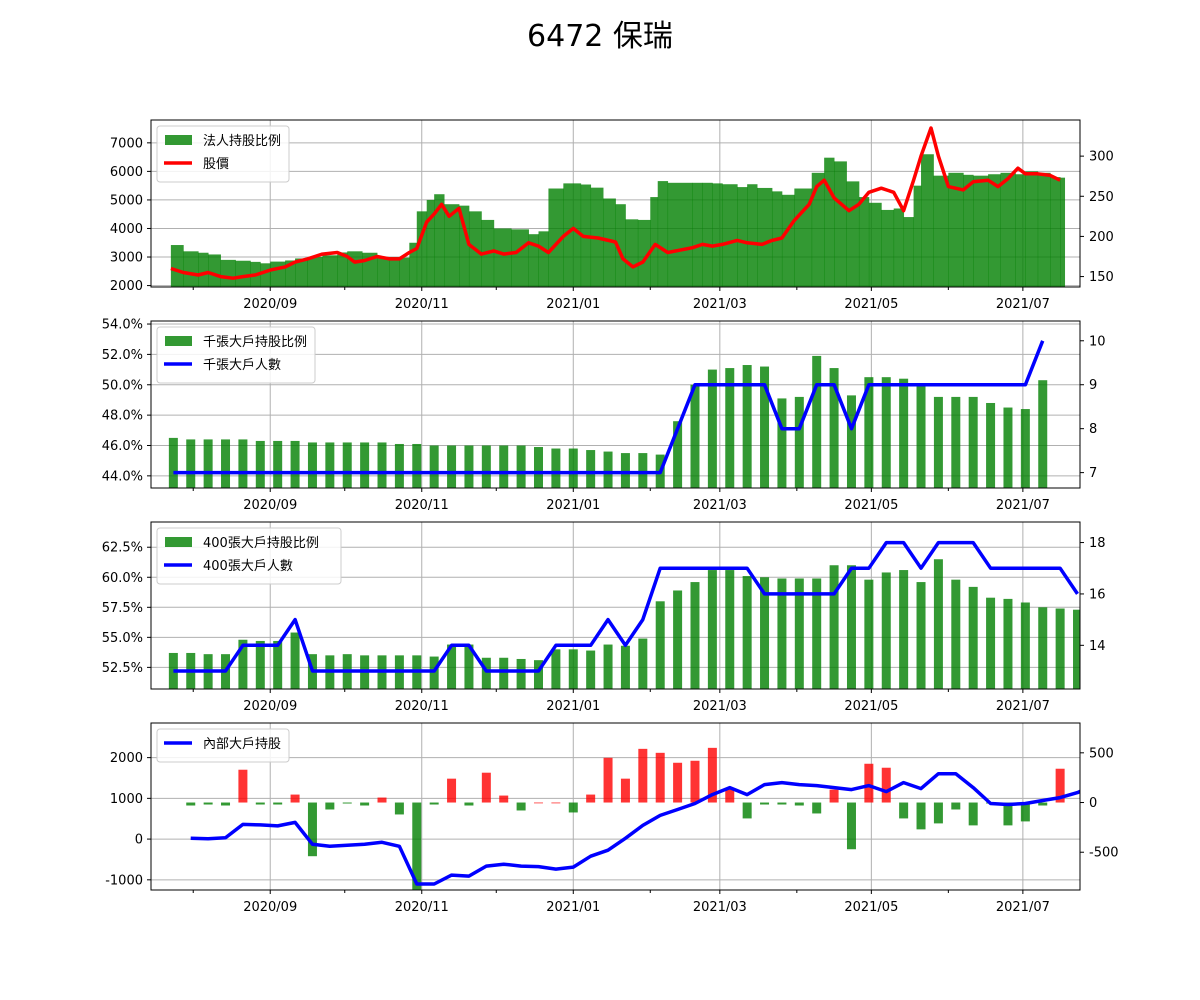 This screenshot has width=1200, height=1000. Describe the element at coordinates (216, 164) in the screenshot. I see `legend-label: 股價` at that location.